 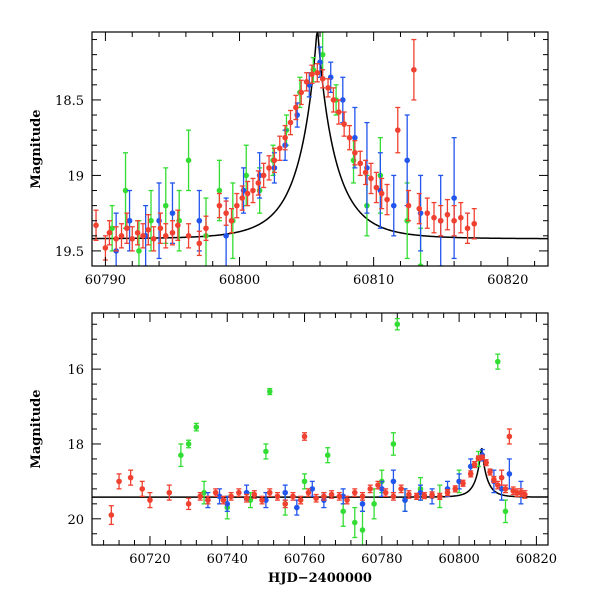 What do you see at coordinates (304, 559) in the screenshot?
I see `x-tick-label: 60760` at bounding box center [304, 559].